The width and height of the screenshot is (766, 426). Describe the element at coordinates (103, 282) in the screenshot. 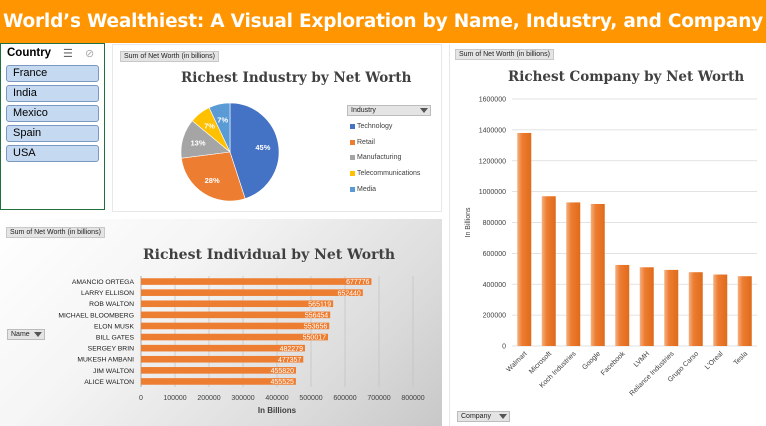

I see `y-tick-label: AMANCIO ORTEGA` at that location.